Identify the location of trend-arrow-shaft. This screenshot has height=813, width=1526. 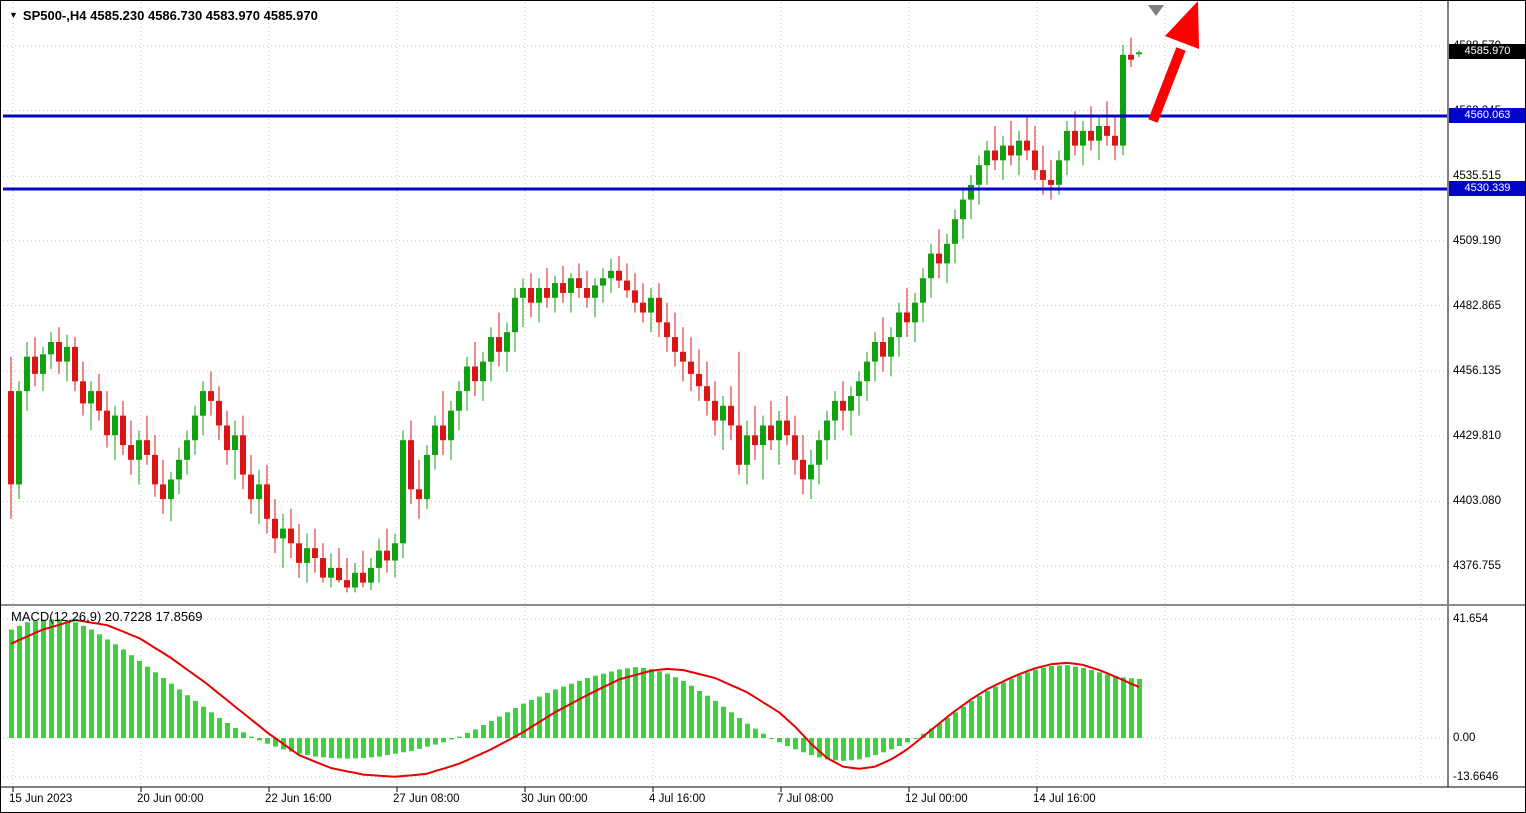
(1167, 85).